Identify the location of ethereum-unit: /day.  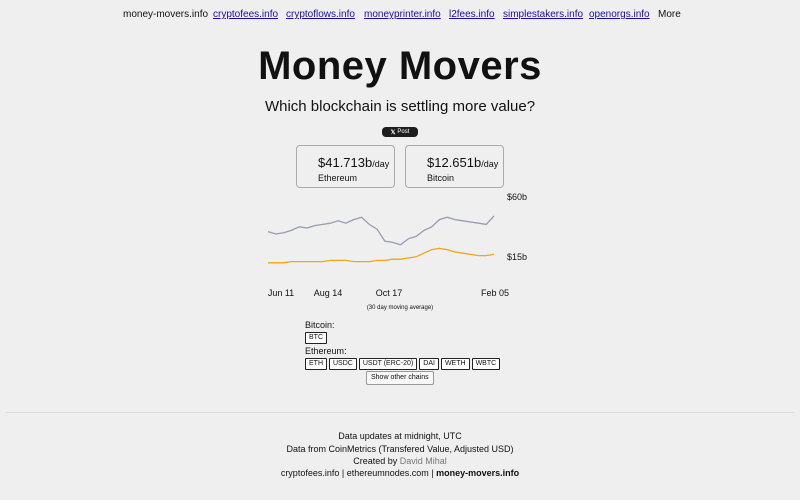
(381, 164).